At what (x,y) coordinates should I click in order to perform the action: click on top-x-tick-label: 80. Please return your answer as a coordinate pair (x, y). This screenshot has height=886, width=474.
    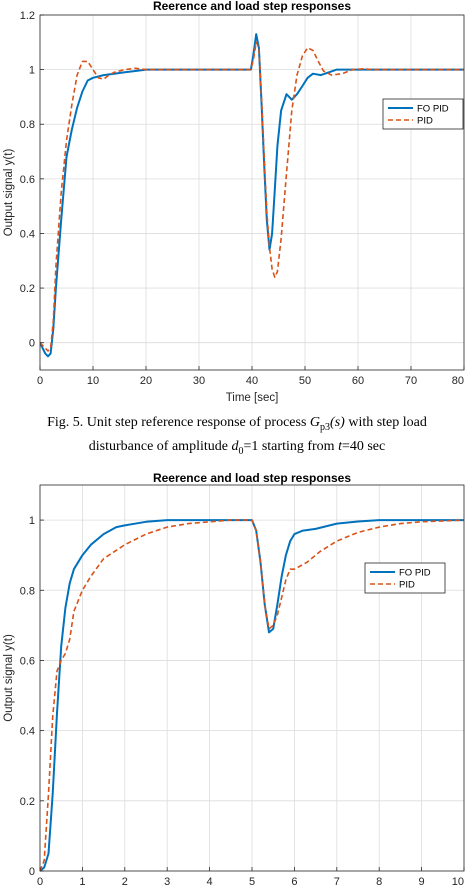
    Looking at the image, I should click on (458, 381).